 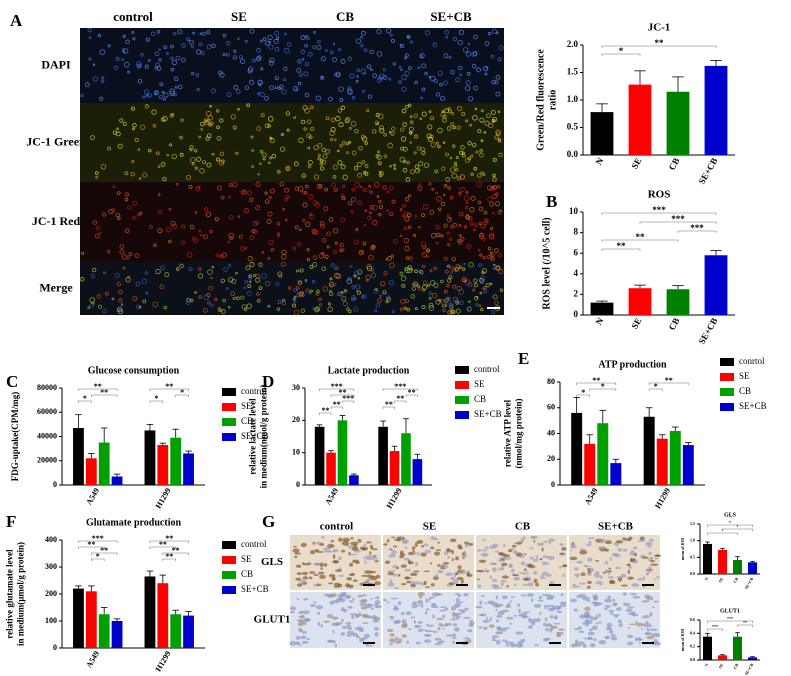 I want to click on panel-letter: B, so click(x=551, y=201).